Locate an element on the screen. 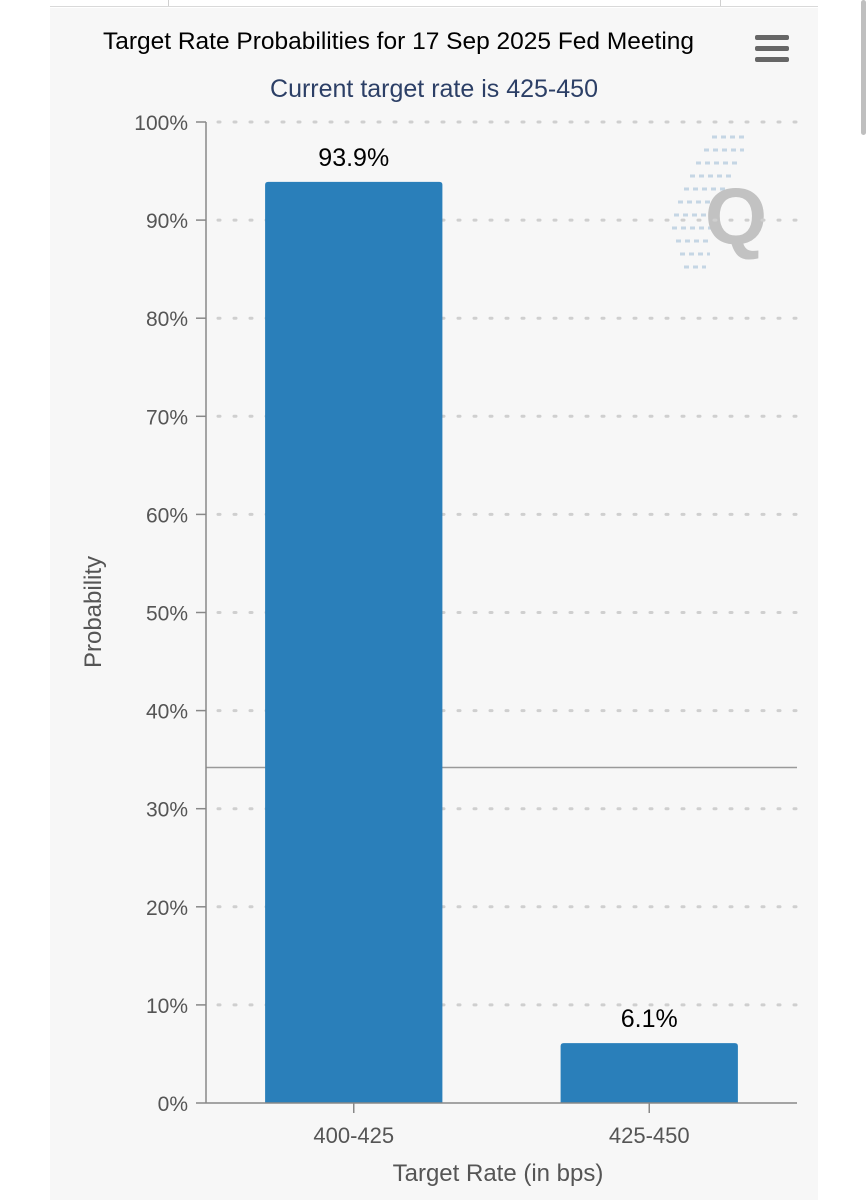 The image size is (868, 1200). y-tick-label: 100% is located at coordinates (161, 123).